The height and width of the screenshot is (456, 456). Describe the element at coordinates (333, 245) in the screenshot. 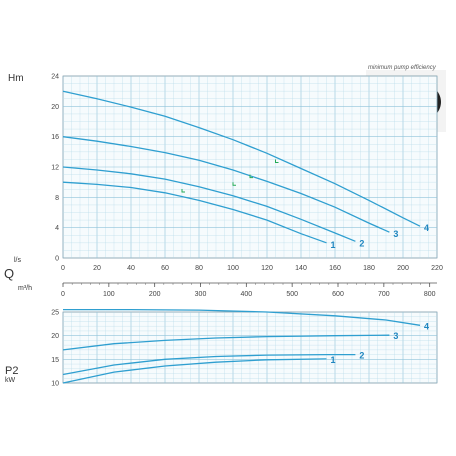

I see `head-curve-label-1: 1` at that location.